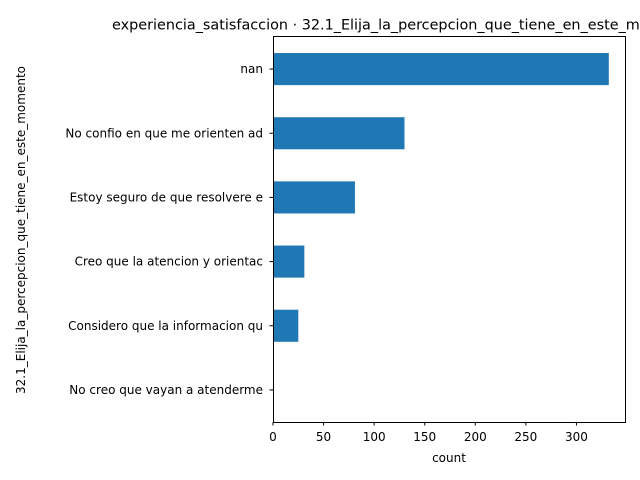  I want to click on y-tick-label: Considero que la informacion qu, so click(165, 326).